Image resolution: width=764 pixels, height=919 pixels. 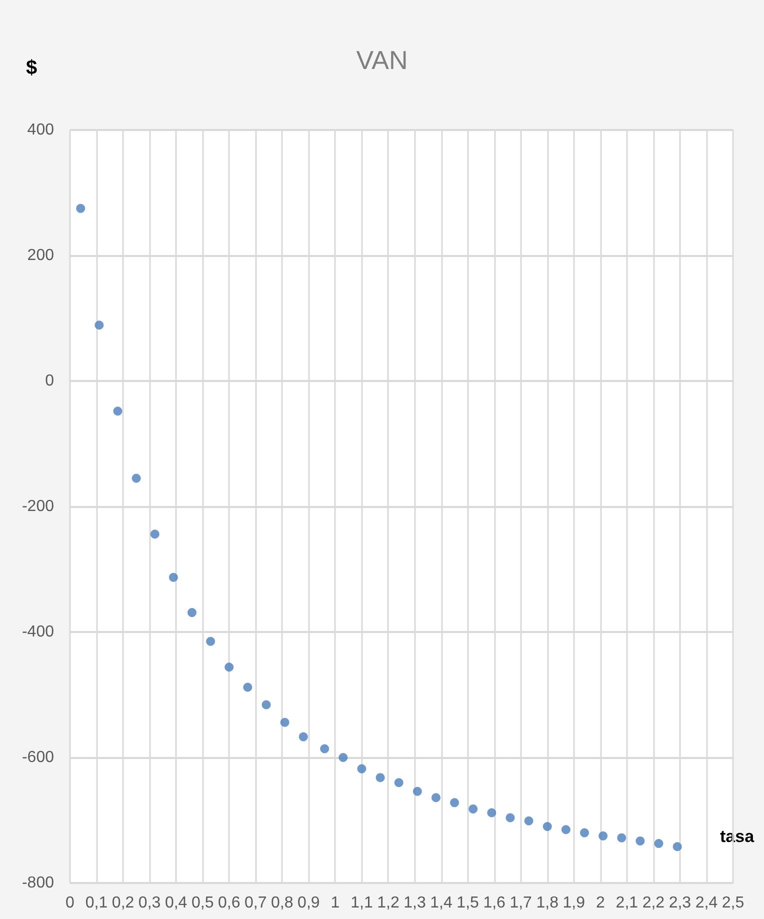 What do you see at coordinates (574, 903) in the screenshot?
I see `x-tick-label: 1,9` at bounding box center [574, 903].